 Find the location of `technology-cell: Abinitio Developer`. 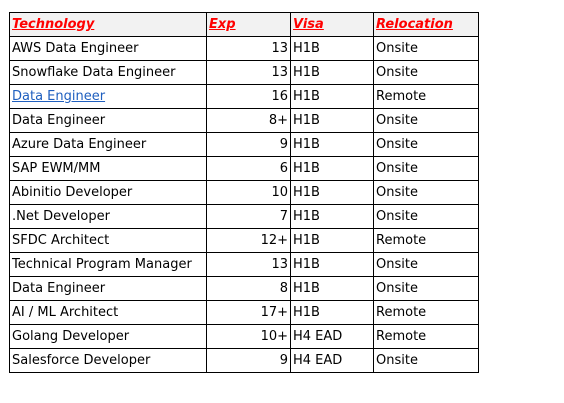

technology-cell: Abinitio Developer is located at coordinates (108, 192).